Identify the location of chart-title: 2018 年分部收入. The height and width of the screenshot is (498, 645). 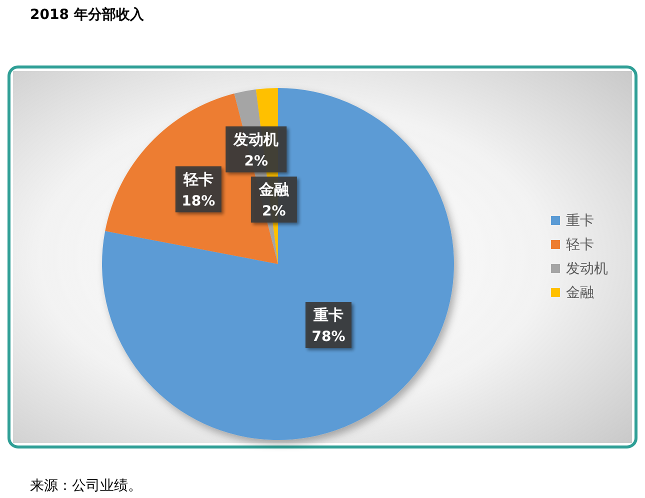
(87, 14).